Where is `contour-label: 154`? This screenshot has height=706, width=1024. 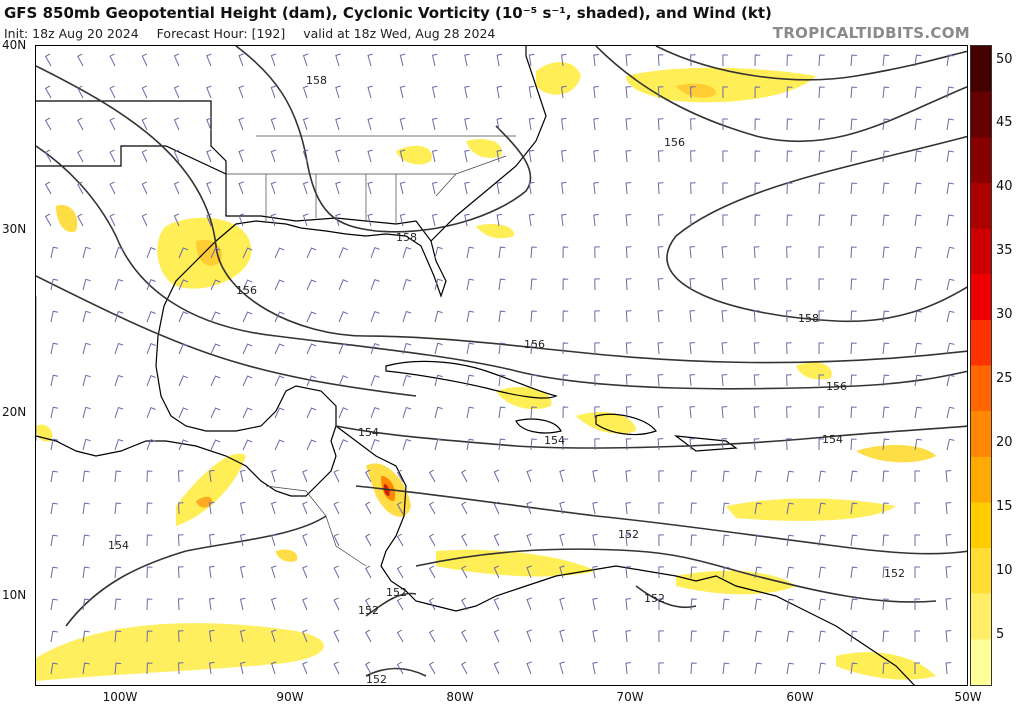 contour-label: 154 is located at coordinates (368, 432).